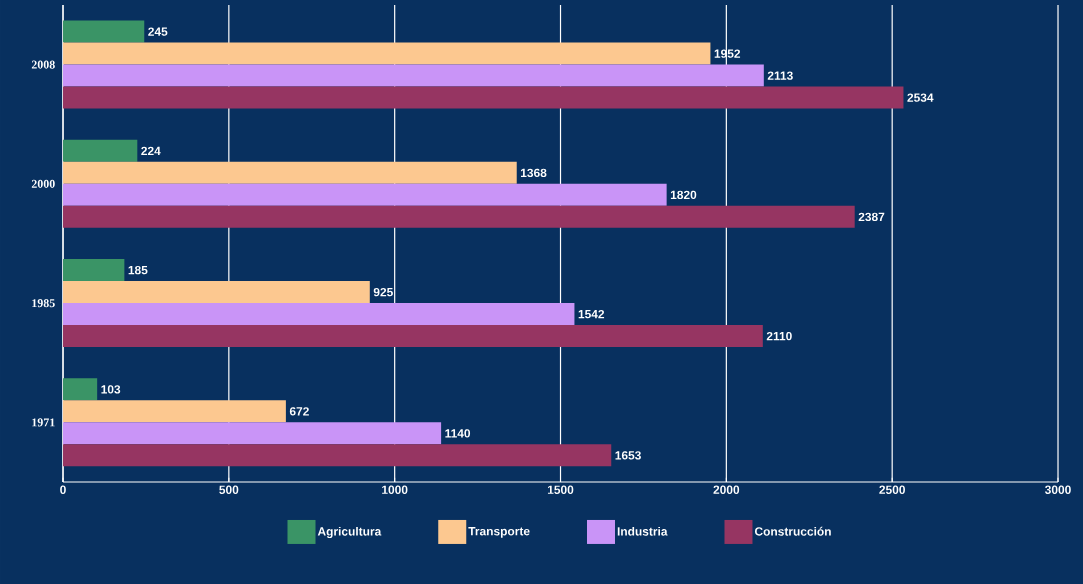 This screenshot has width=1083, height=584. I want to click on y-tick-label: 1971, so click(43, 422).